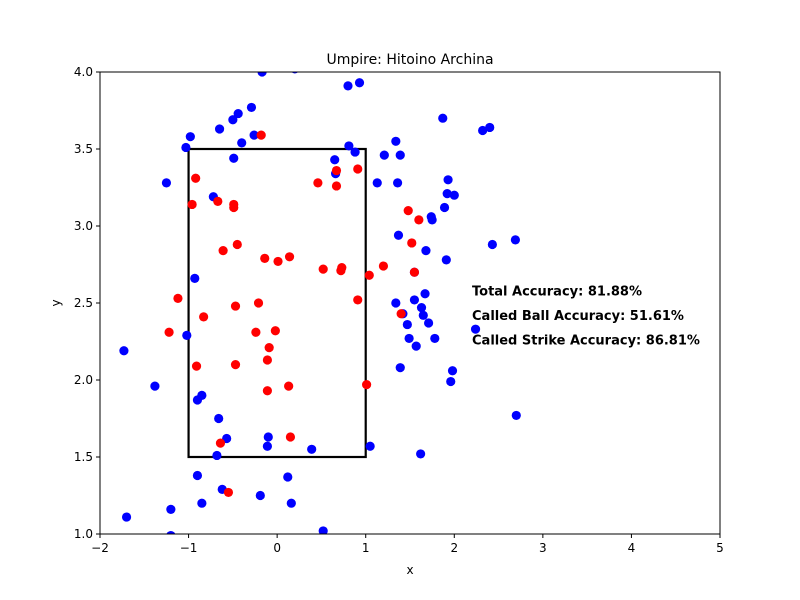 This screenshot has height=600, width=800. I want to click on x-tick-label: 3, so click(543, 548).